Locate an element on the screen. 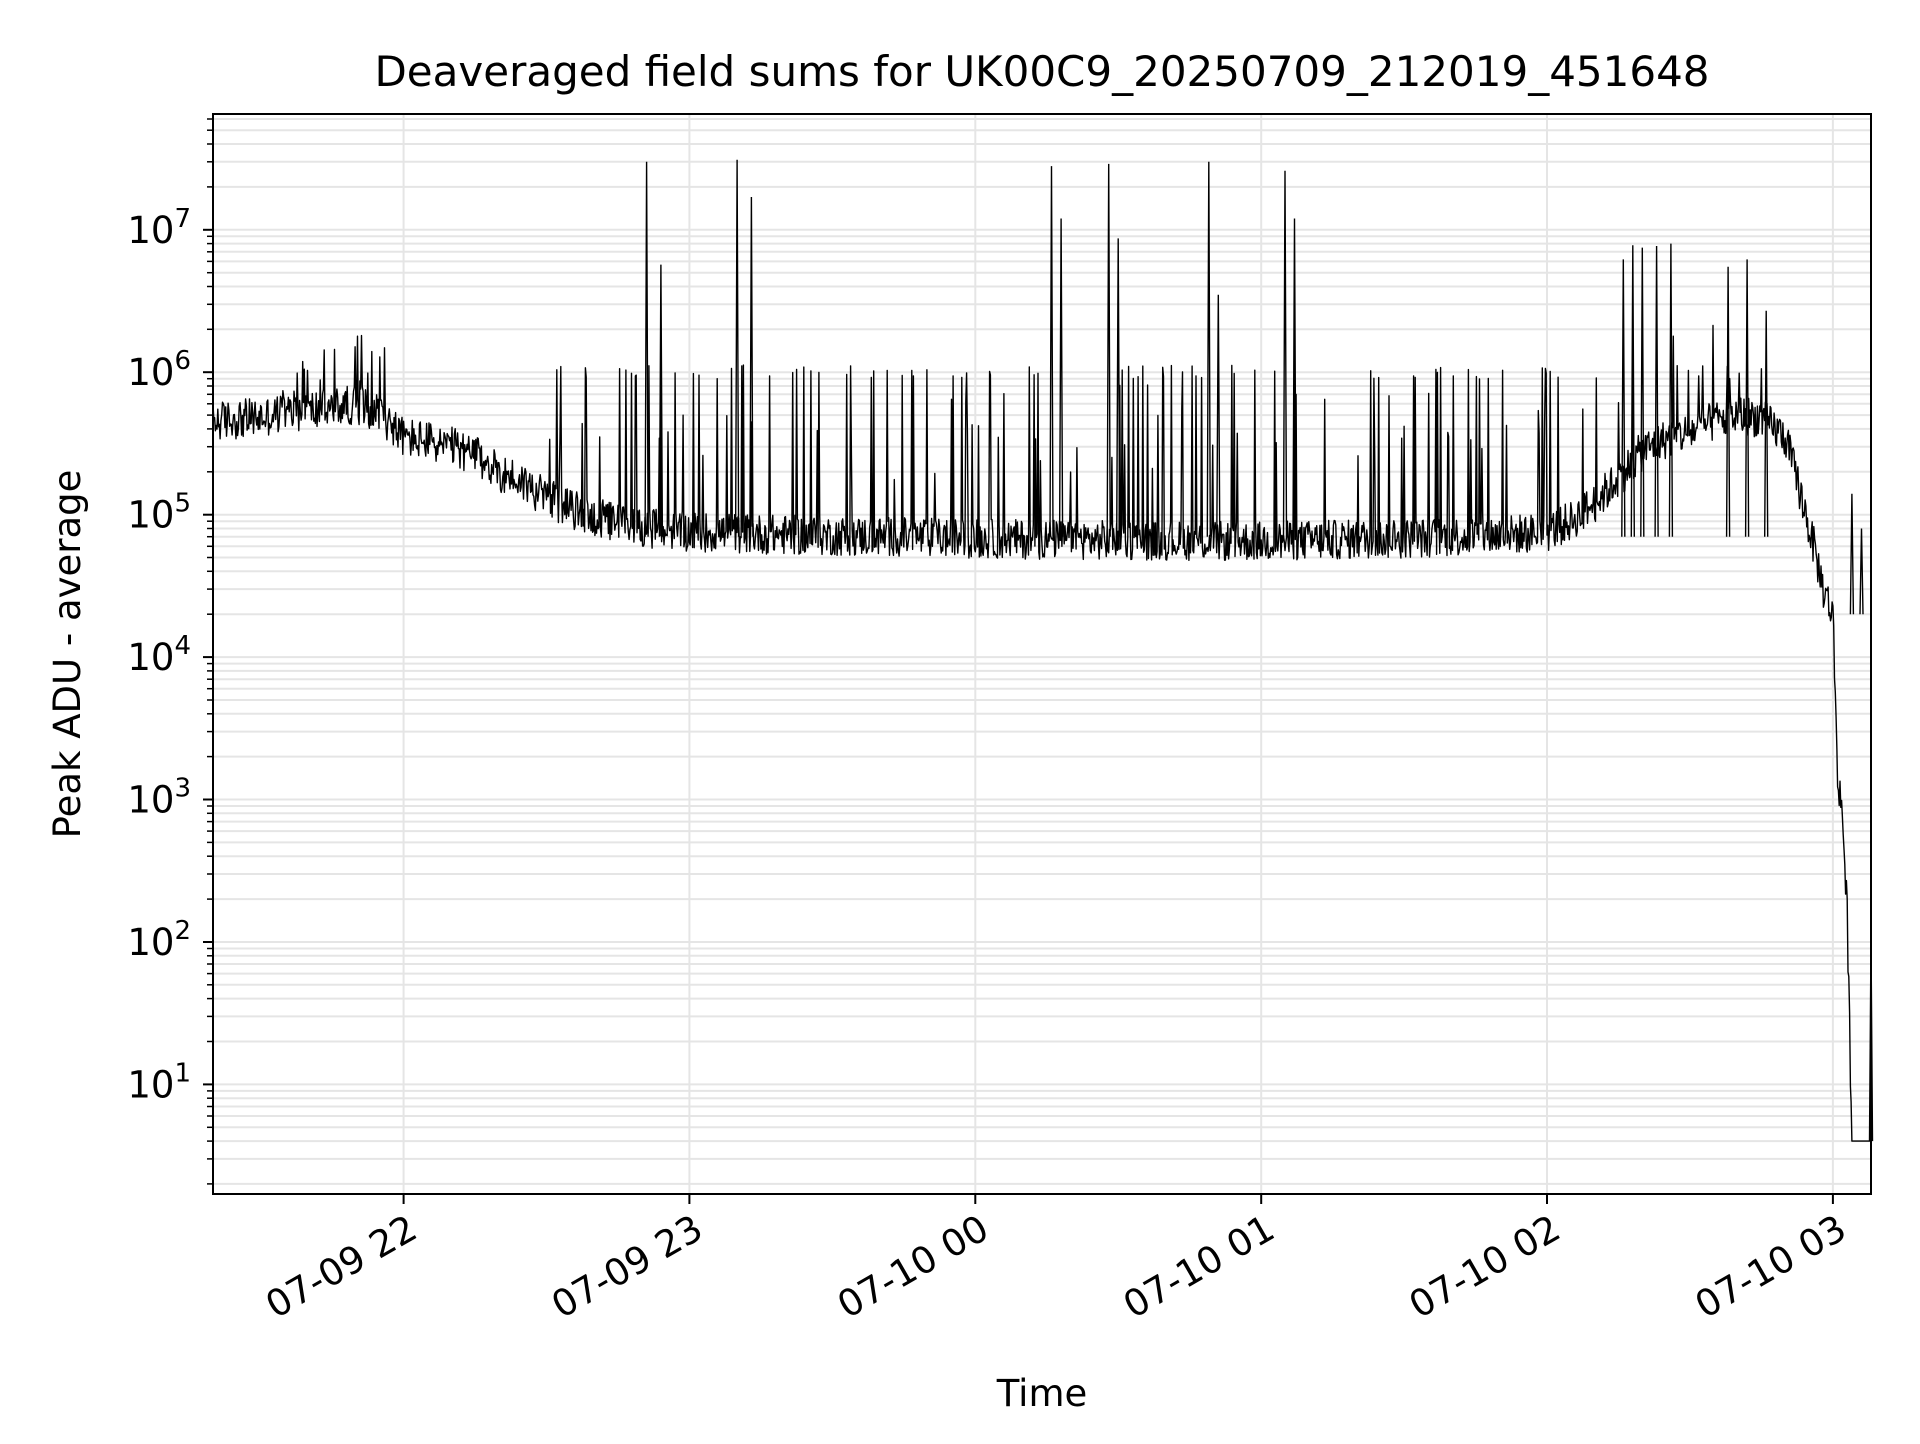 The height and width of the screenshot is (1444, 1920). x-tick-label: 07-10 00 is located at coordinates (913, 1267).